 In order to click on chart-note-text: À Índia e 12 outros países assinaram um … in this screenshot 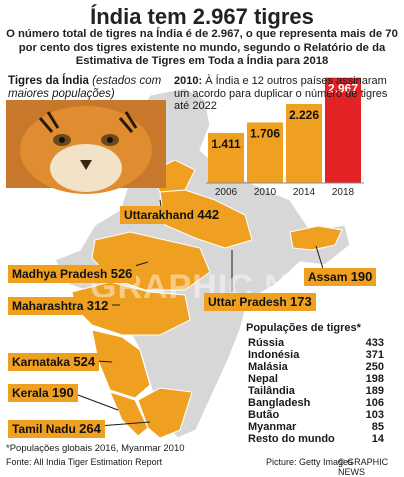, I will do `click(281, 93)`.